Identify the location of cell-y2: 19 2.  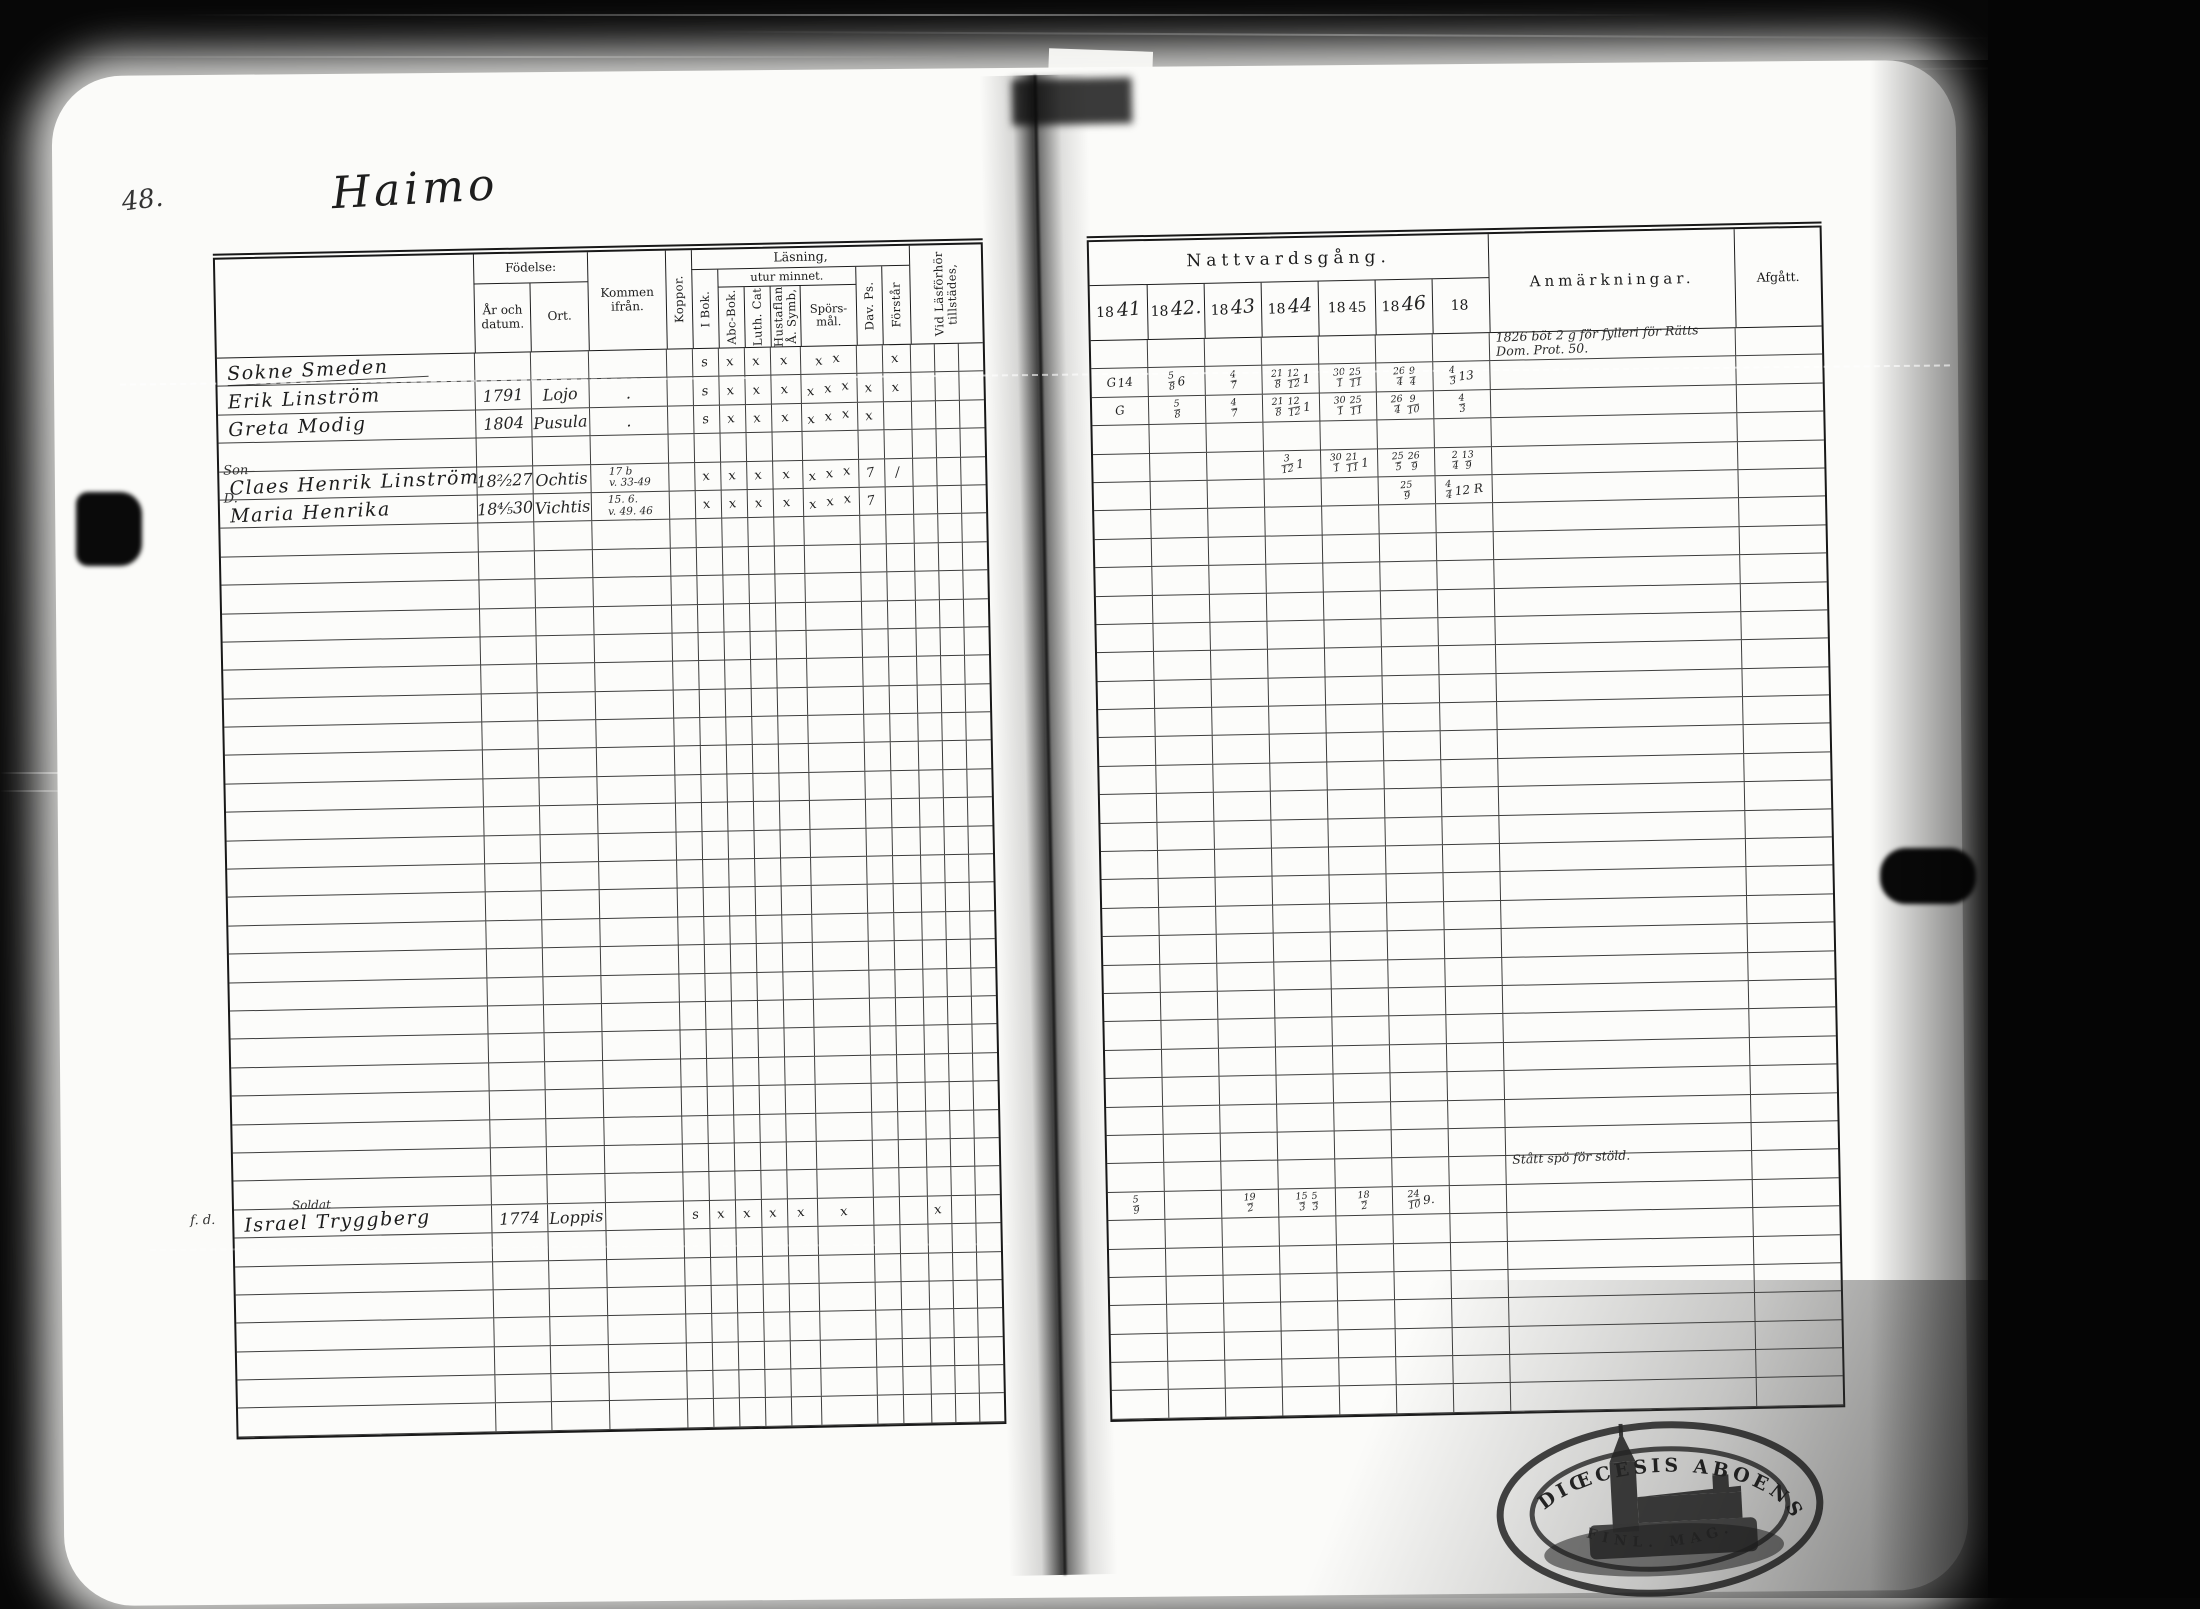
(1250, 1203).